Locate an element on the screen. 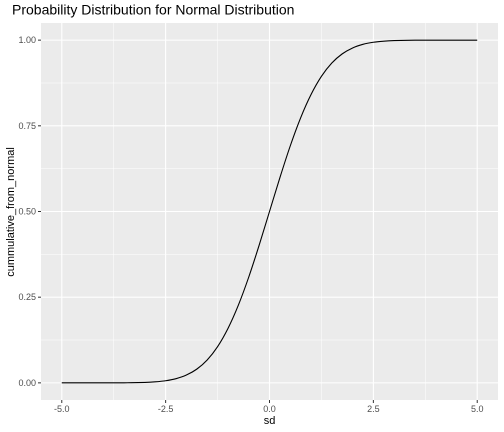 This screenshot has width=504, height=432. y-tick-label: 0.00 is located at coordinates (27, 383).